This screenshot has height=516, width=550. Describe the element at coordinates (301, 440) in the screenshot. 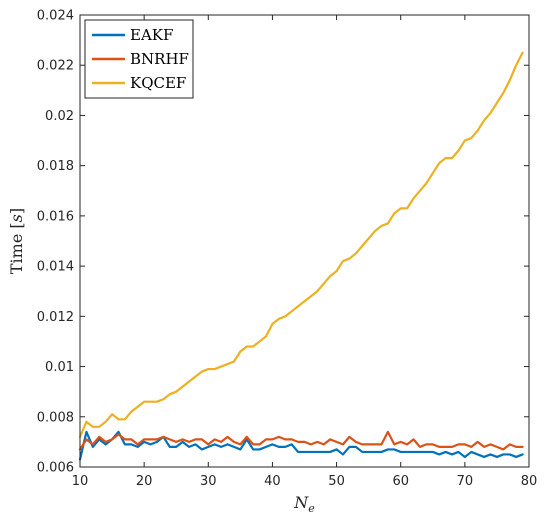

I see `series-line-bnrhf` at that location.